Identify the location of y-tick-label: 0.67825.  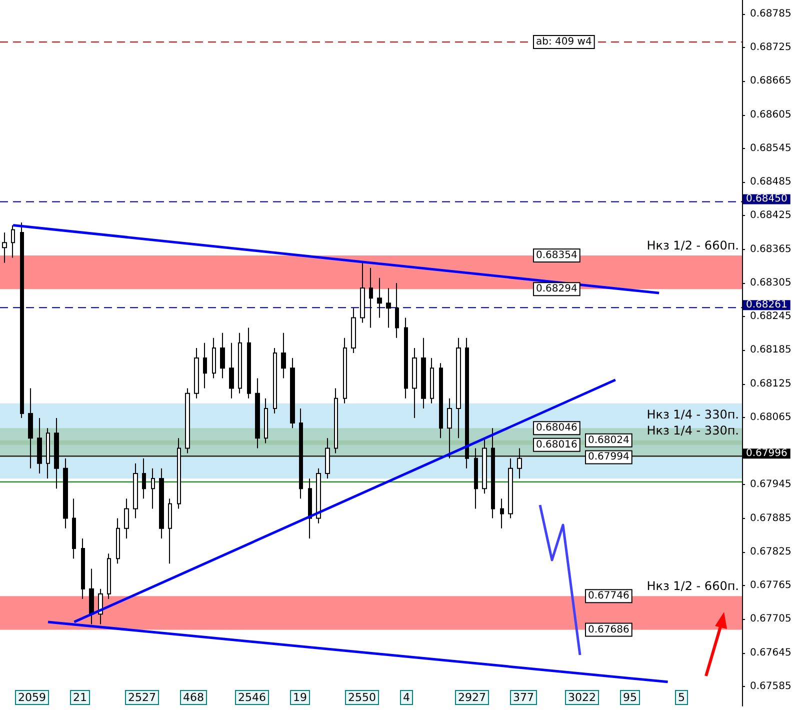
(771, 552).